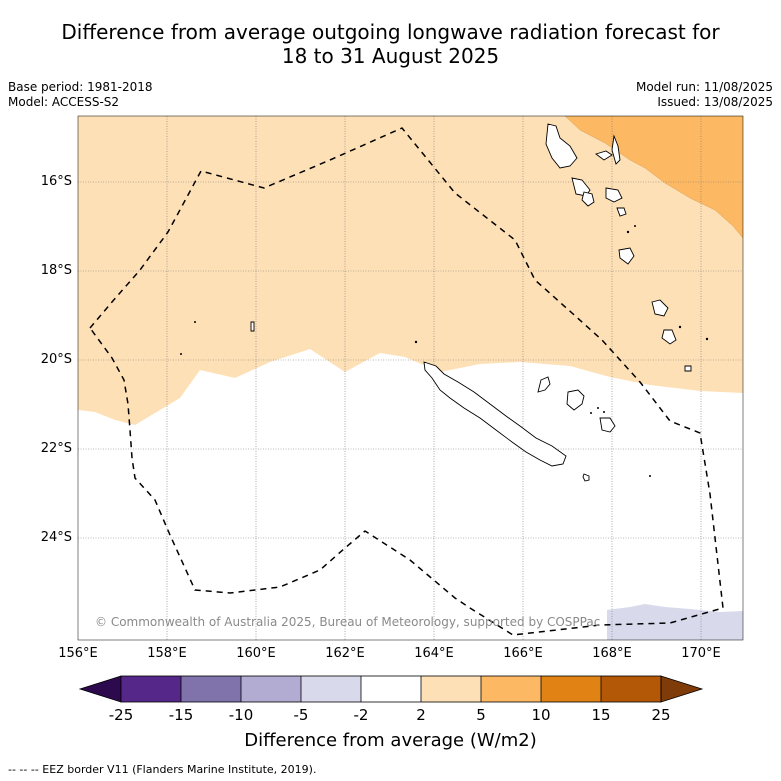 The width and height of the screenshot is (781, 781). What do you see at coordinates (241, 715) in the screenshot?
I see `colorbar-tick-label: -10` at bounding box center [241, 715].